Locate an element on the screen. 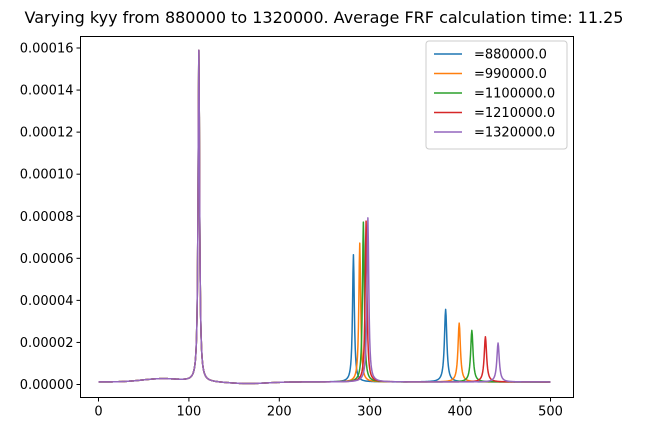 The height and width of the screenshot is (435, 645). x-tick-label: 500 is located at coordinates (550, 412).